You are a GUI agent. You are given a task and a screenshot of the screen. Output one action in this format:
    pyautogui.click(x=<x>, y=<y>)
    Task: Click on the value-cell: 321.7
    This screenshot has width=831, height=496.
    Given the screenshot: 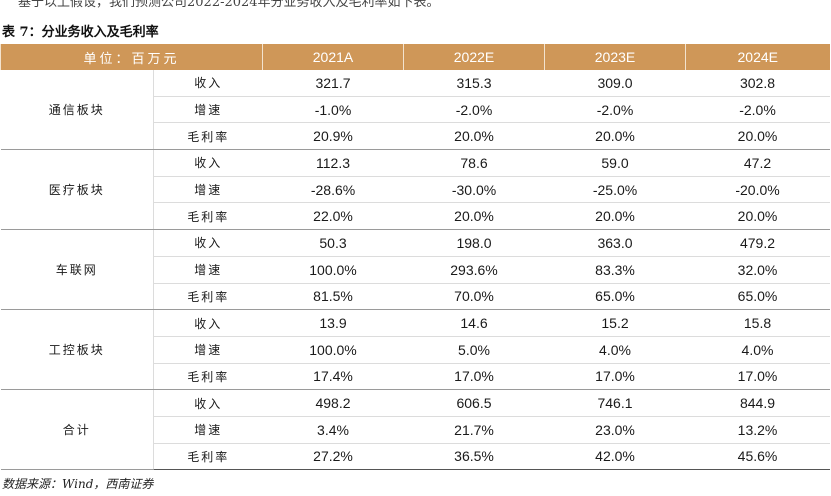 What is the action you would take?
    pyautogui.click(x=333, y=83)
    